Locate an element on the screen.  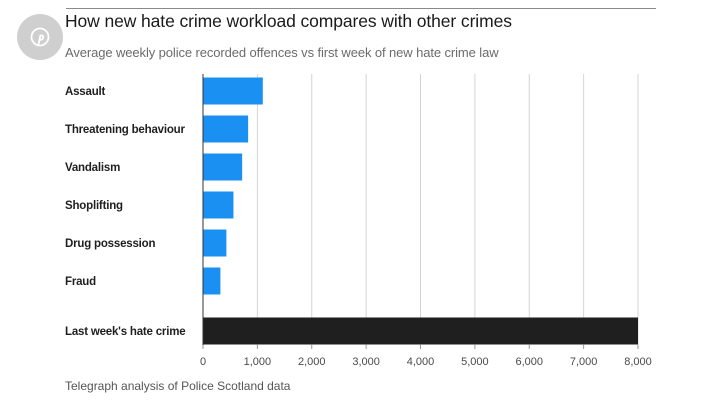
bar-assault is located at coordinates (233, 91).